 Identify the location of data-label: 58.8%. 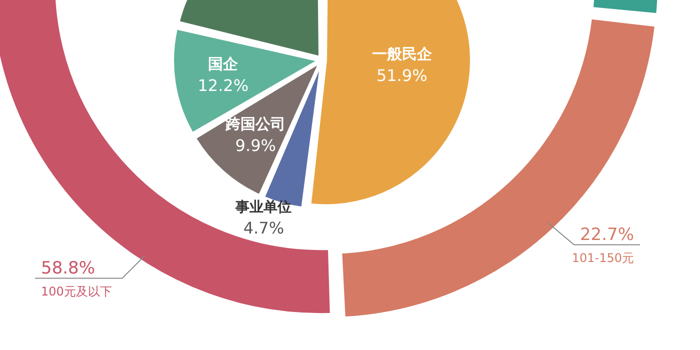
(68, 268).